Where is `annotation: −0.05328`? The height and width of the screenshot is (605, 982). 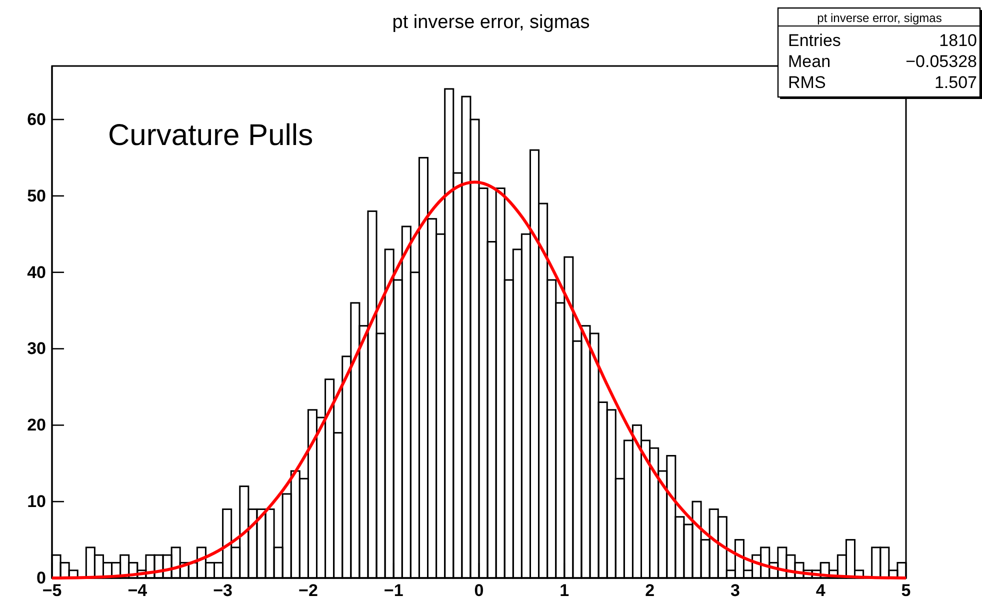 annotation: −0.05328 is located at coordinates (941, 61).